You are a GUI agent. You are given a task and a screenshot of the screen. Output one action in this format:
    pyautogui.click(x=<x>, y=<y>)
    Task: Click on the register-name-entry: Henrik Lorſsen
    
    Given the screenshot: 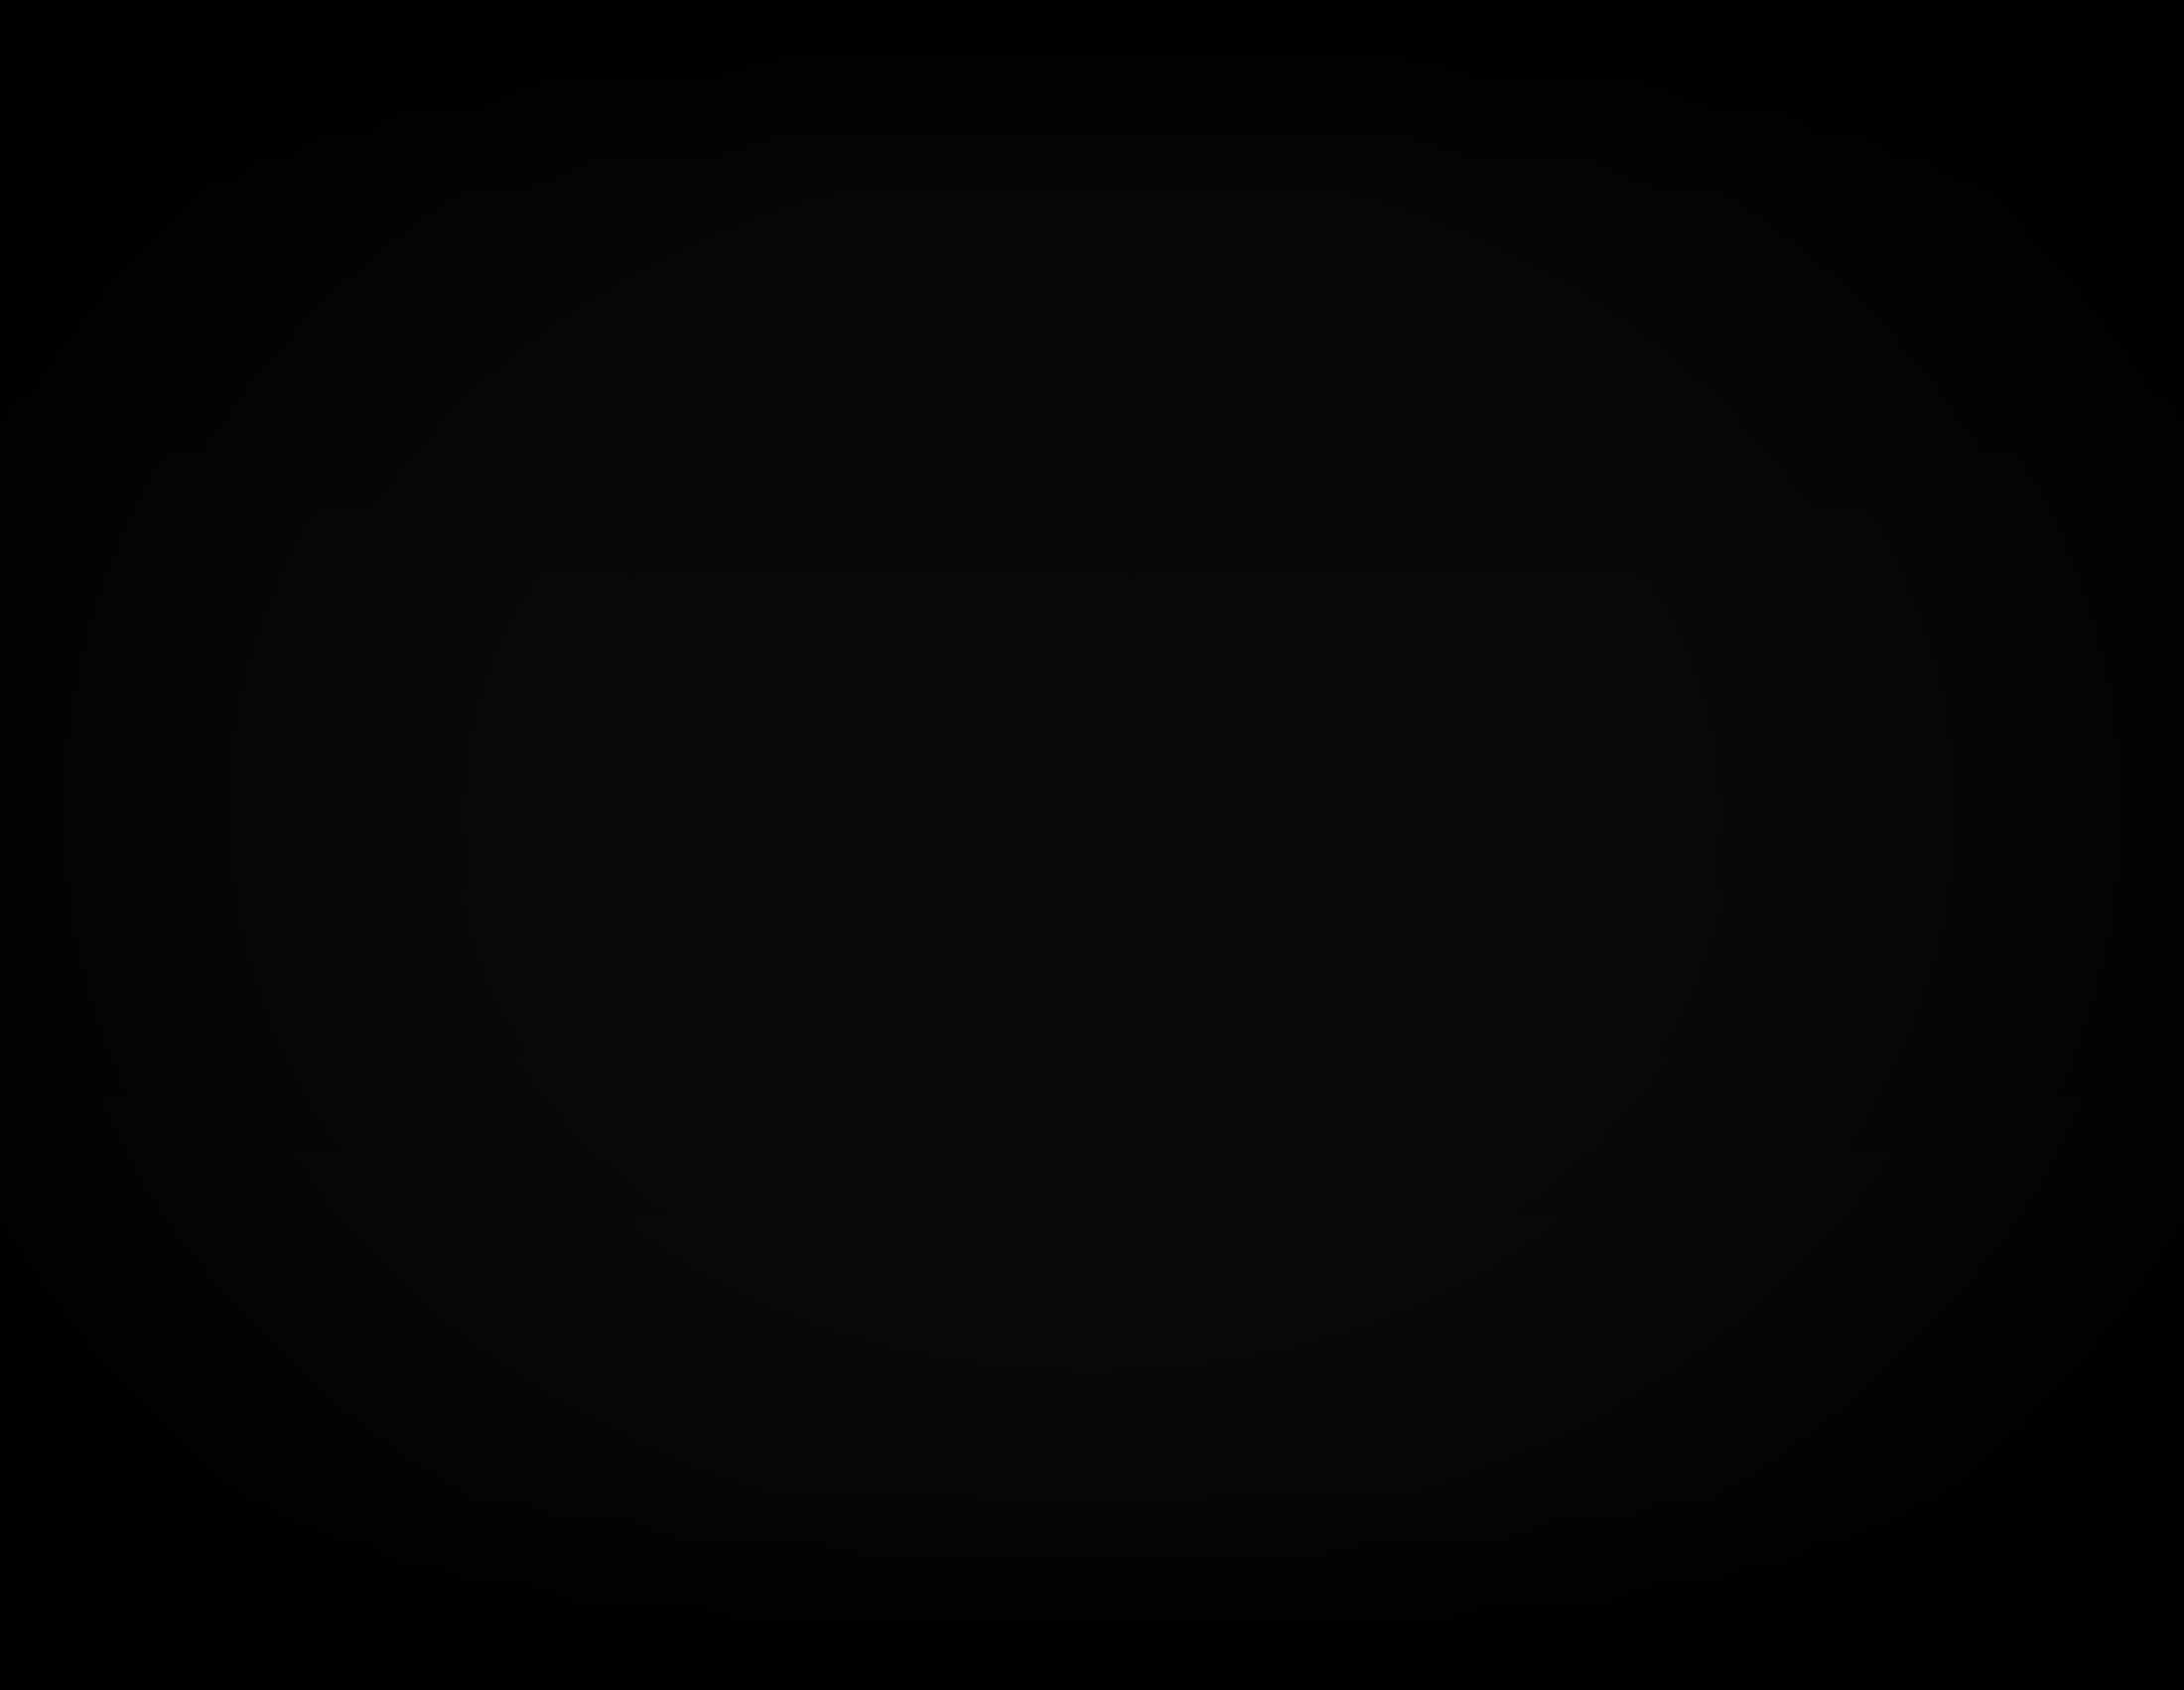 What is the action you would take?
    pyautogui.click(x=253, y=473)
    